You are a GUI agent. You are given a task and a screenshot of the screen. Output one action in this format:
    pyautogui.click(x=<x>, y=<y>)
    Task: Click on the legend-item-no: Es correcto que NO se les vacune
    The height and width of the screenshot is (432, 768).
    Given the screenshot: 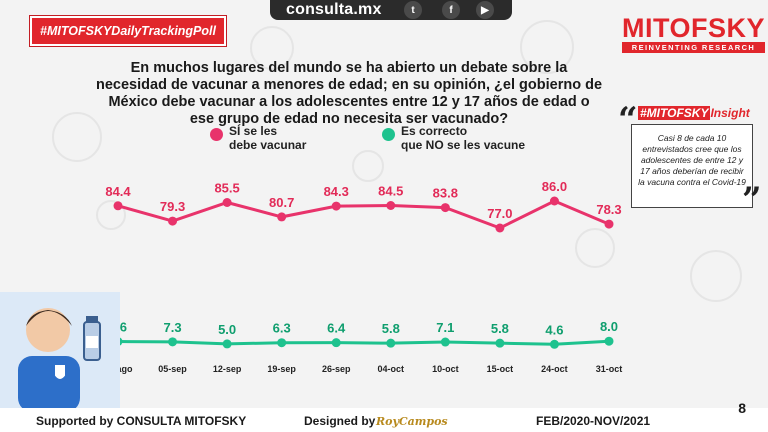 What is the action you would take?
    pyautogui.click(x=453, y=138)
    